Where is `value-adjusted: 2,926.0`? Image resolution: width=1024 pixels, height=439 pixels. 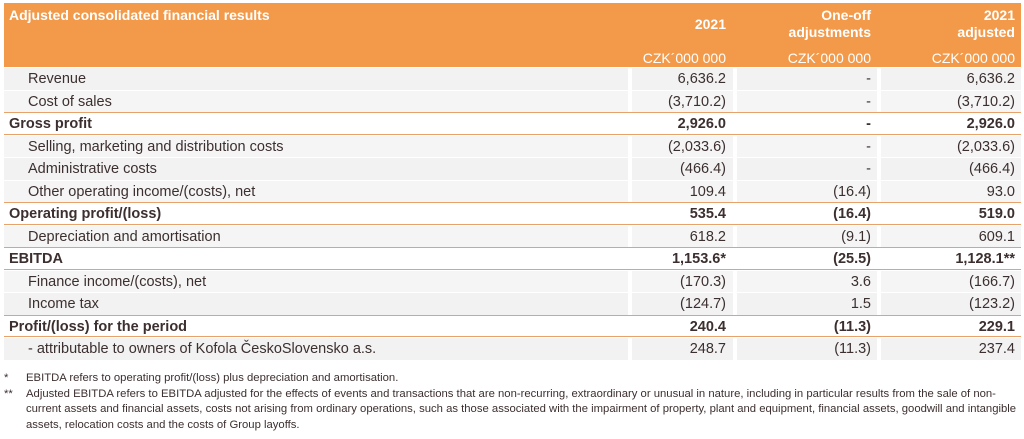
value-adjusted: 2,926.0 is located at coordinates (990, 124).